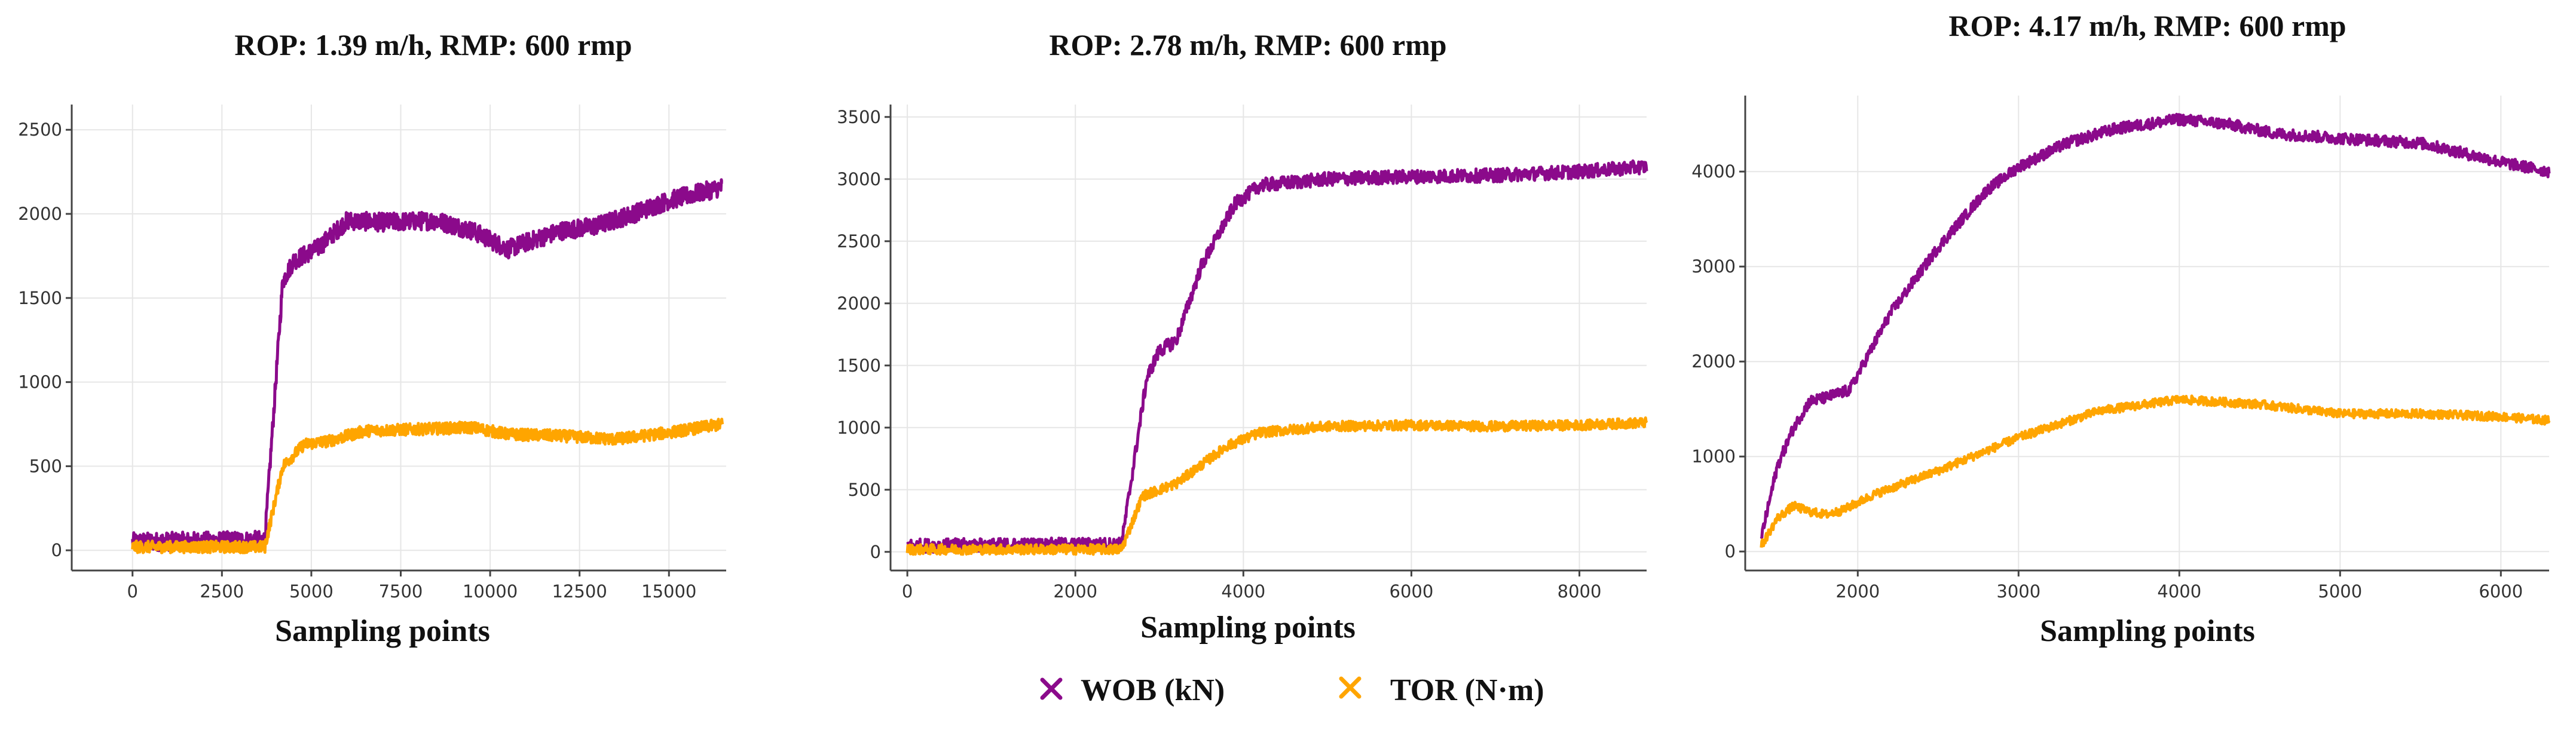  What do you see at coordinates (1248, 628) in the screenshot?
I see `chart-2-xlabel: Sampling points` at bounding box center [1248, 628].